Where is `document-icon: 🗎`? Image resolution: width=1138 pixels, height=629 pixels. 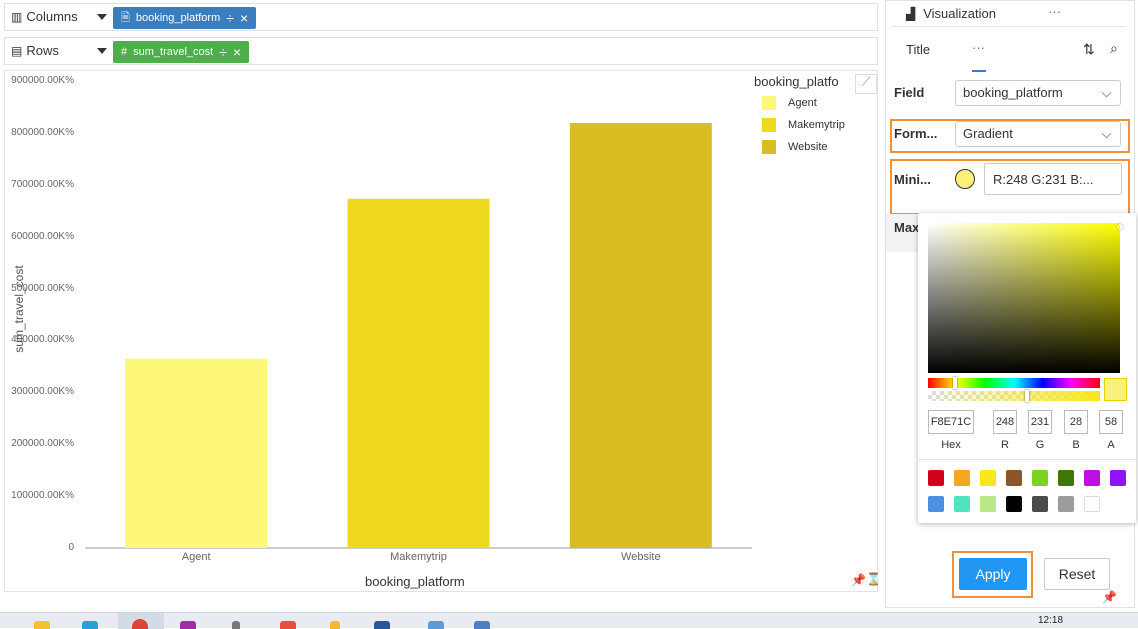 document-icon: 🗎 is located at coordinates (125, 17).